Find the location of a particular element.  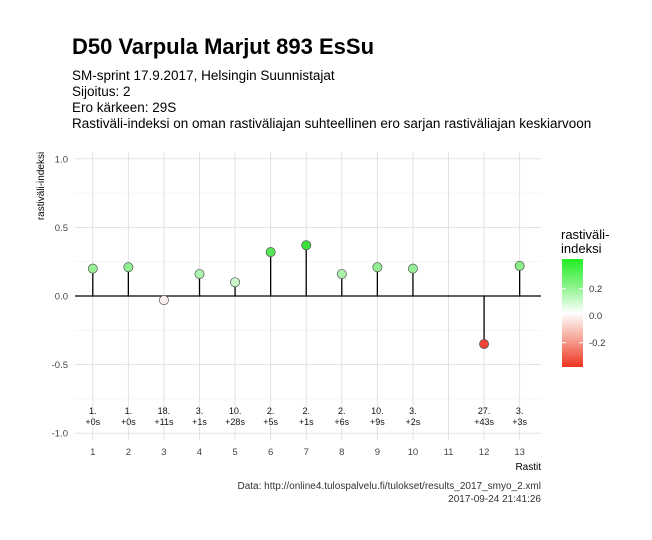

y-axis-label: rastiväli-indeksi is located at coordinates (41, 186).